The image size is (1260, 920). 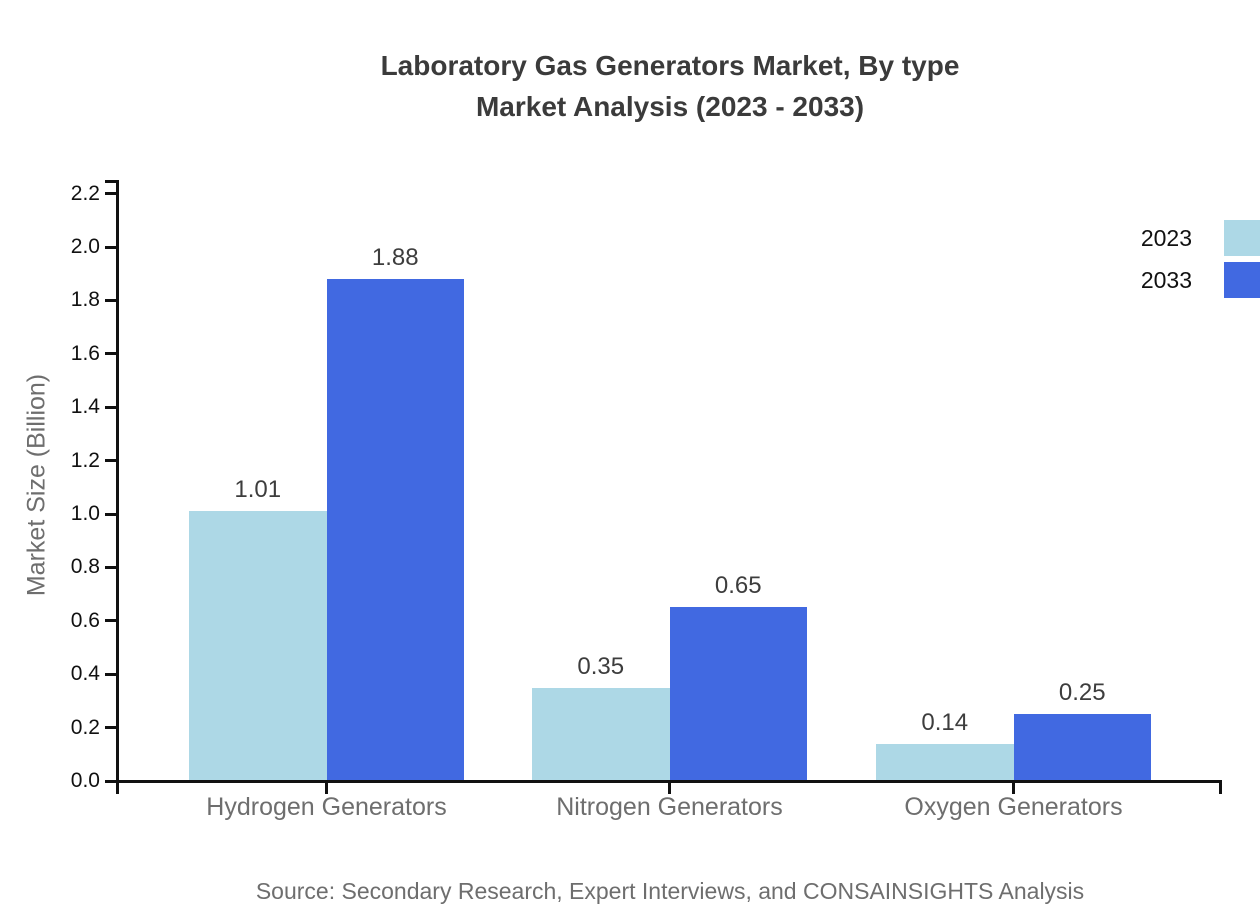 What do you see at coordinates (85, 513) in the screenshot?
I see `y-tick-label: 1.0` at bounding box center [85, 513].